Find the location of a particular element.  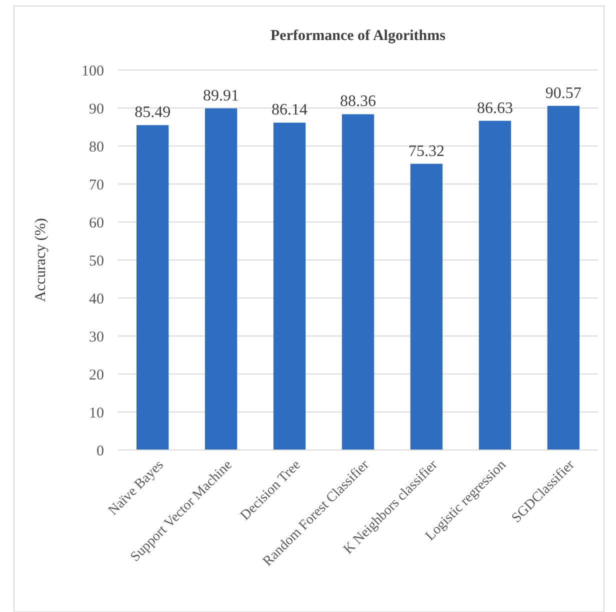

y-tick-label: 60 is located at coordinates (96, 223).